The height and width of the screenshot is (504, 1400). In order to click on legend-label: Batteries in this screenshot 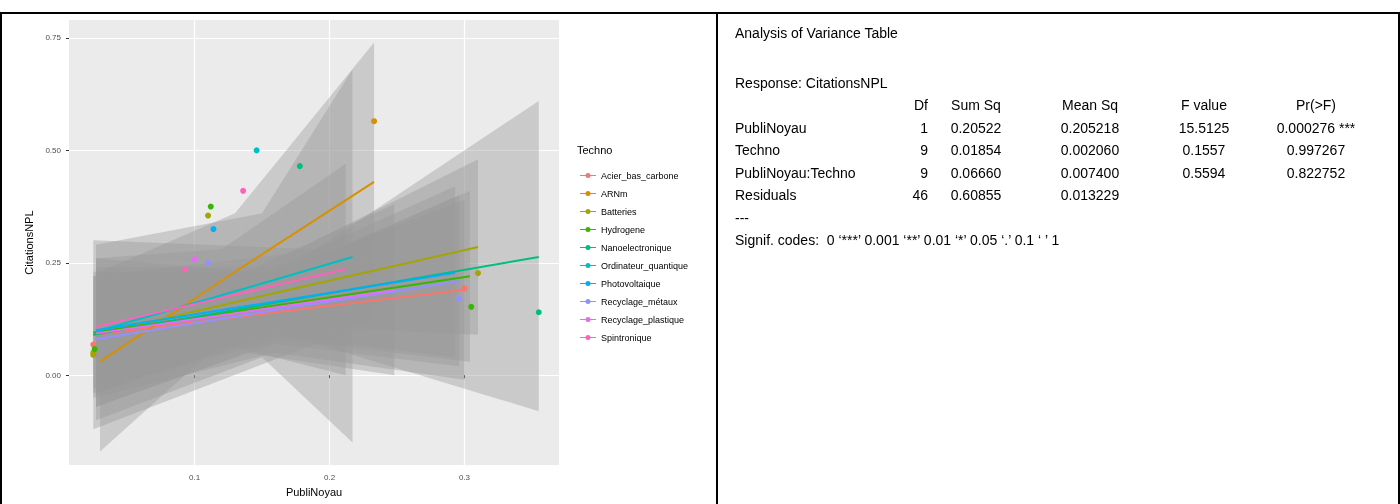, I will do `click(619, 211)`.